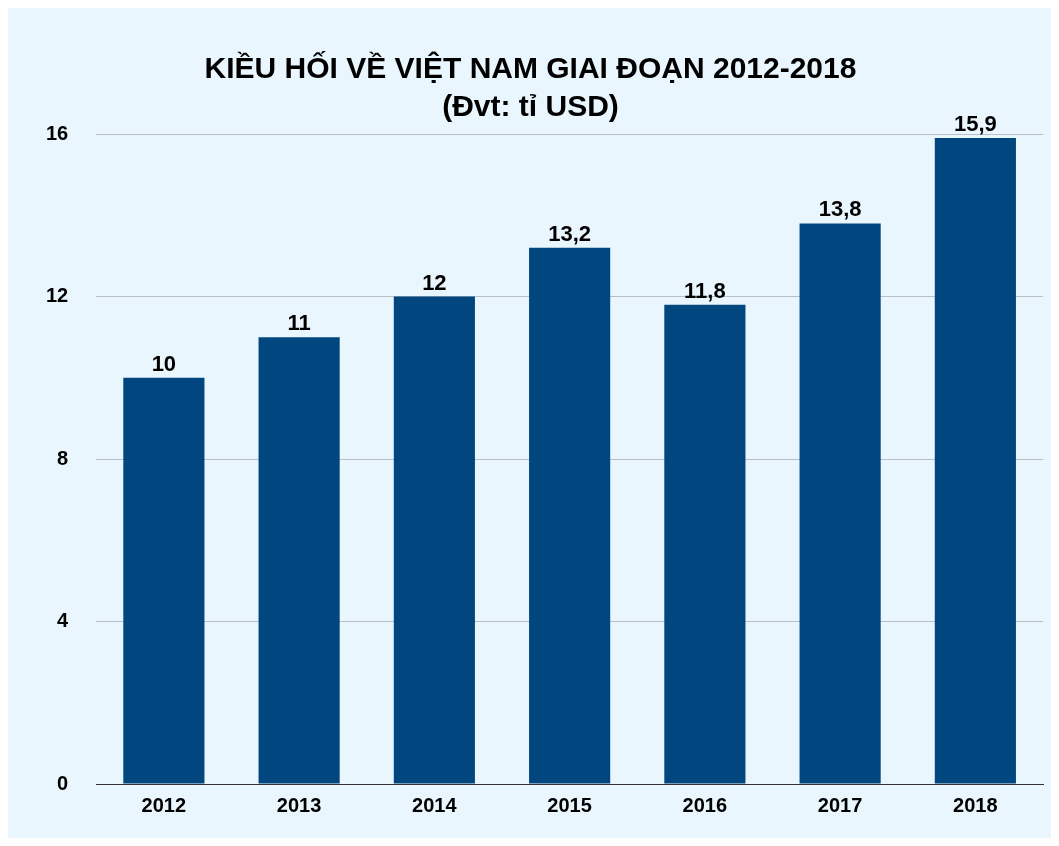 The height and width of the screenshot is (846, 1059). What do you see at coordinates (63, 457) in the screenshot?
I see `y-tick-label: 8` at bounding box center [63, 457].